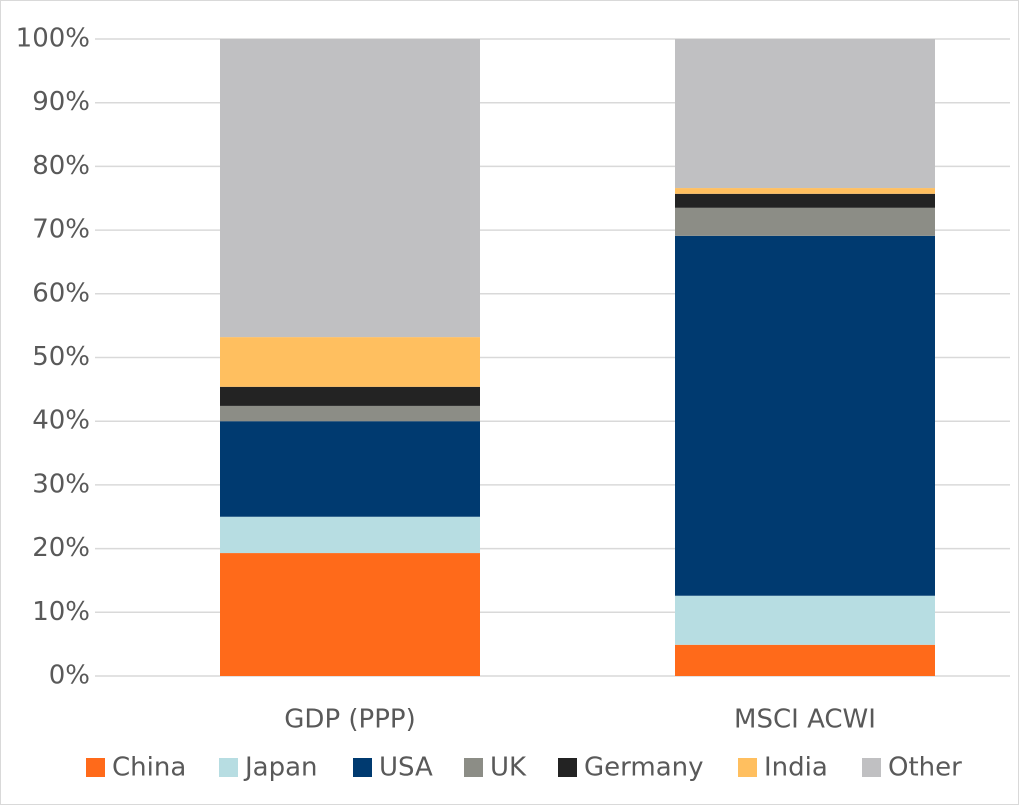 Image resolution: width=1019 pixels, height=805 pixels. I want to click on y-tick-label: 100%, so click(53, 39).